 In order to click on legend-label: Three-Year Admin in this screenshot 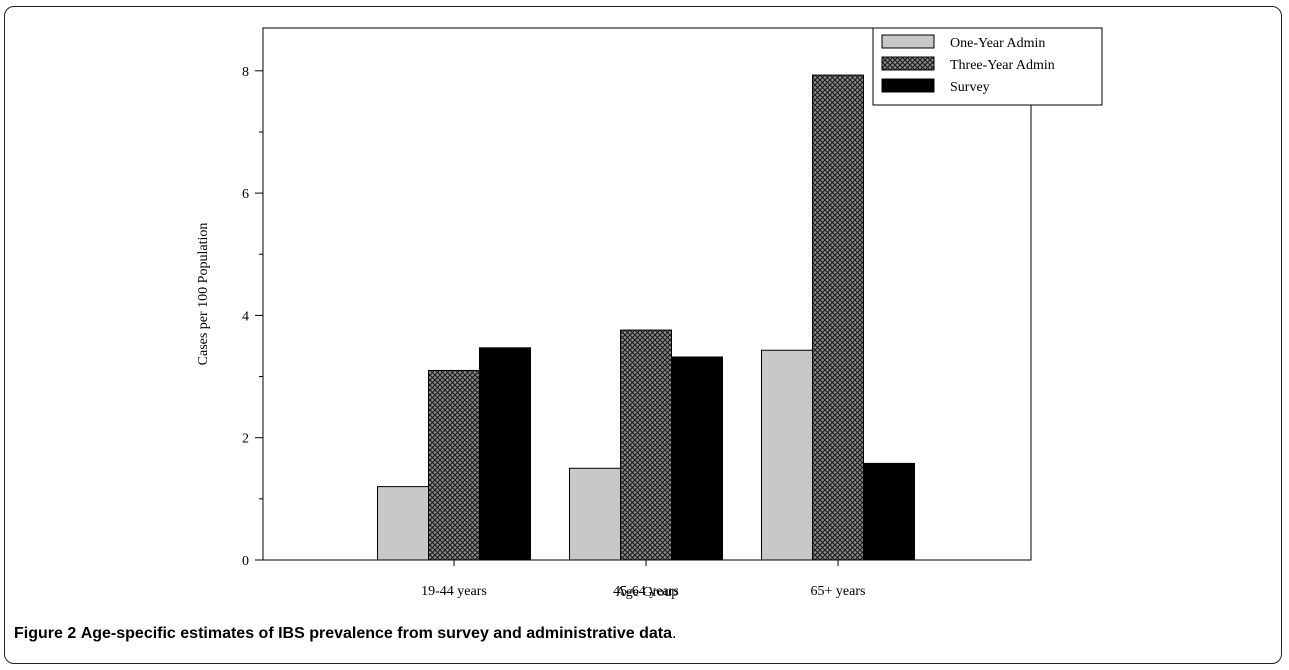, I will do `click(1002, 65)`.